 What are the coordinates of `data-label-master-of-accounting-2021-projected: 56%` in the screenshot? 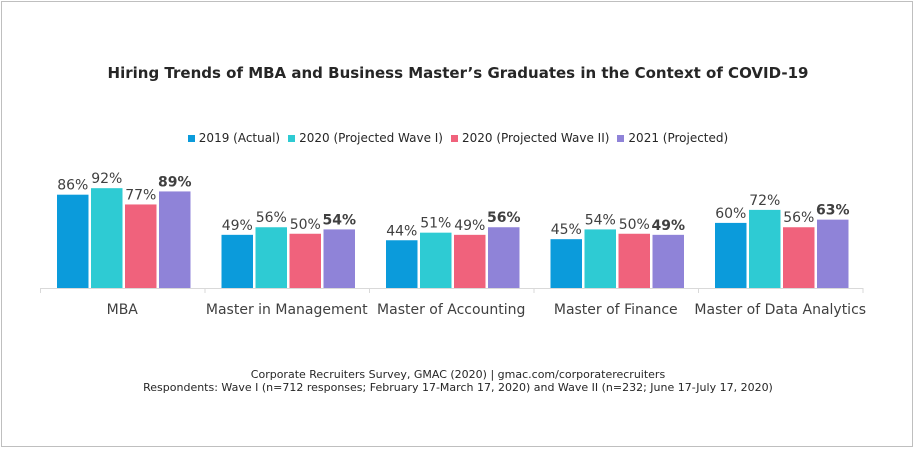 It's located at (504, 218).